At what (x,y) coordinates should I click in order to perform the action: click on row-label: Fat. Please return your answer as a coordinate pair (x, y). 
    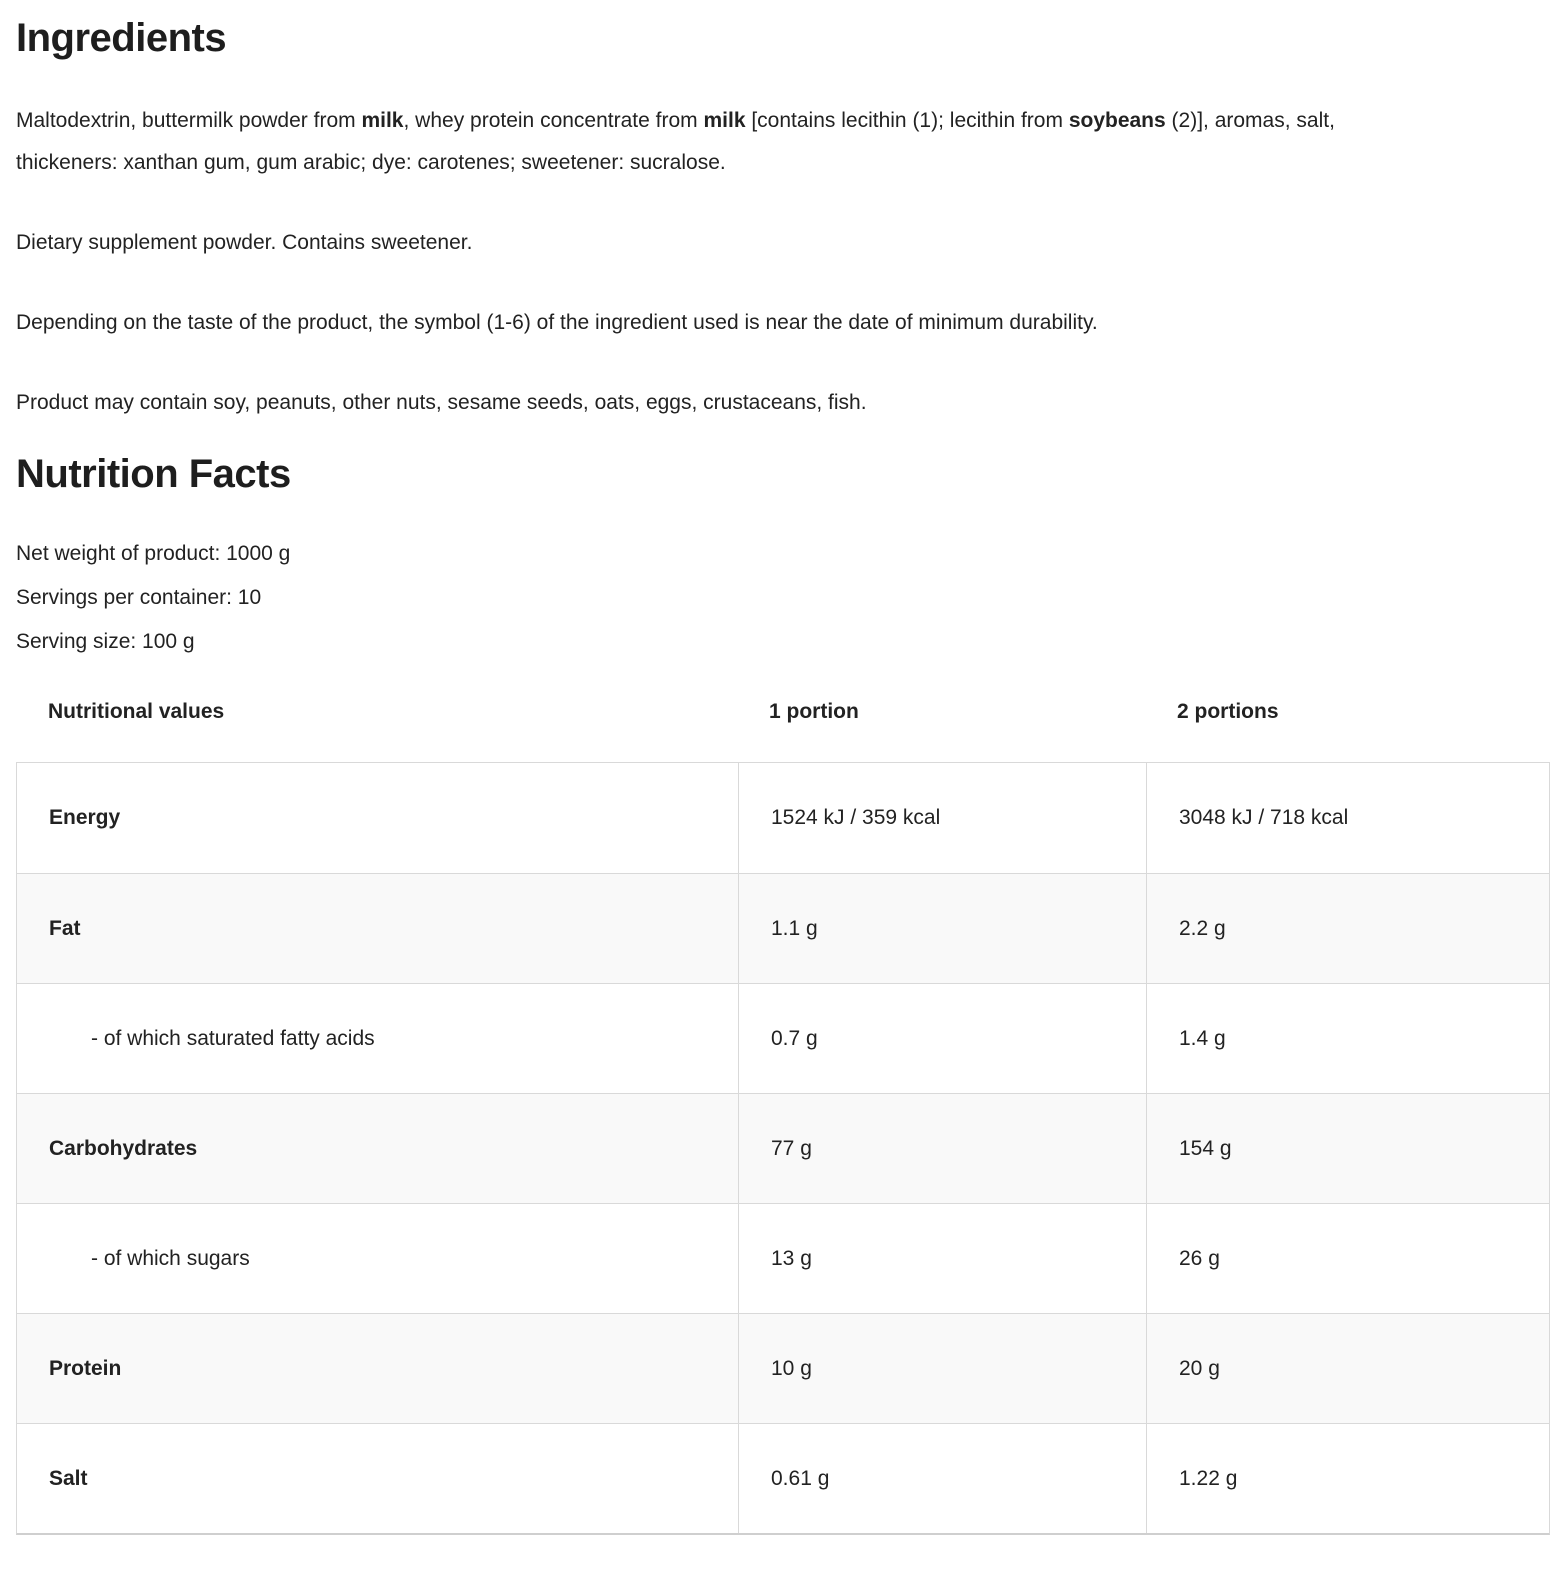
    Looking at the image, I should click on (65, 928).